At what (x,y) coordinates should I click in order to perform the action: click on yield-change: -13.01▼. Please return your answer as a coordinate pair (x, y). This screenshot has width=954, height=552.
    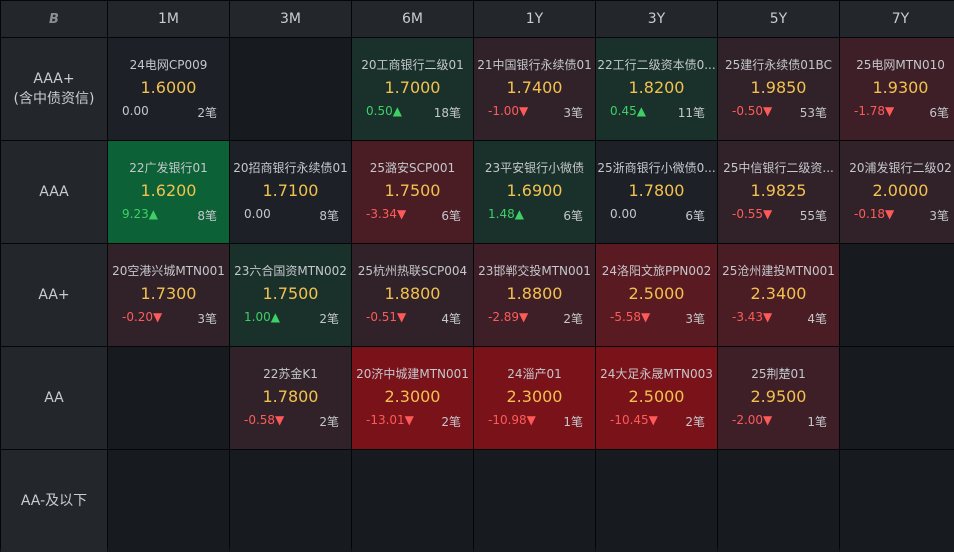
    Looking at the image, I should click on (390, 420).